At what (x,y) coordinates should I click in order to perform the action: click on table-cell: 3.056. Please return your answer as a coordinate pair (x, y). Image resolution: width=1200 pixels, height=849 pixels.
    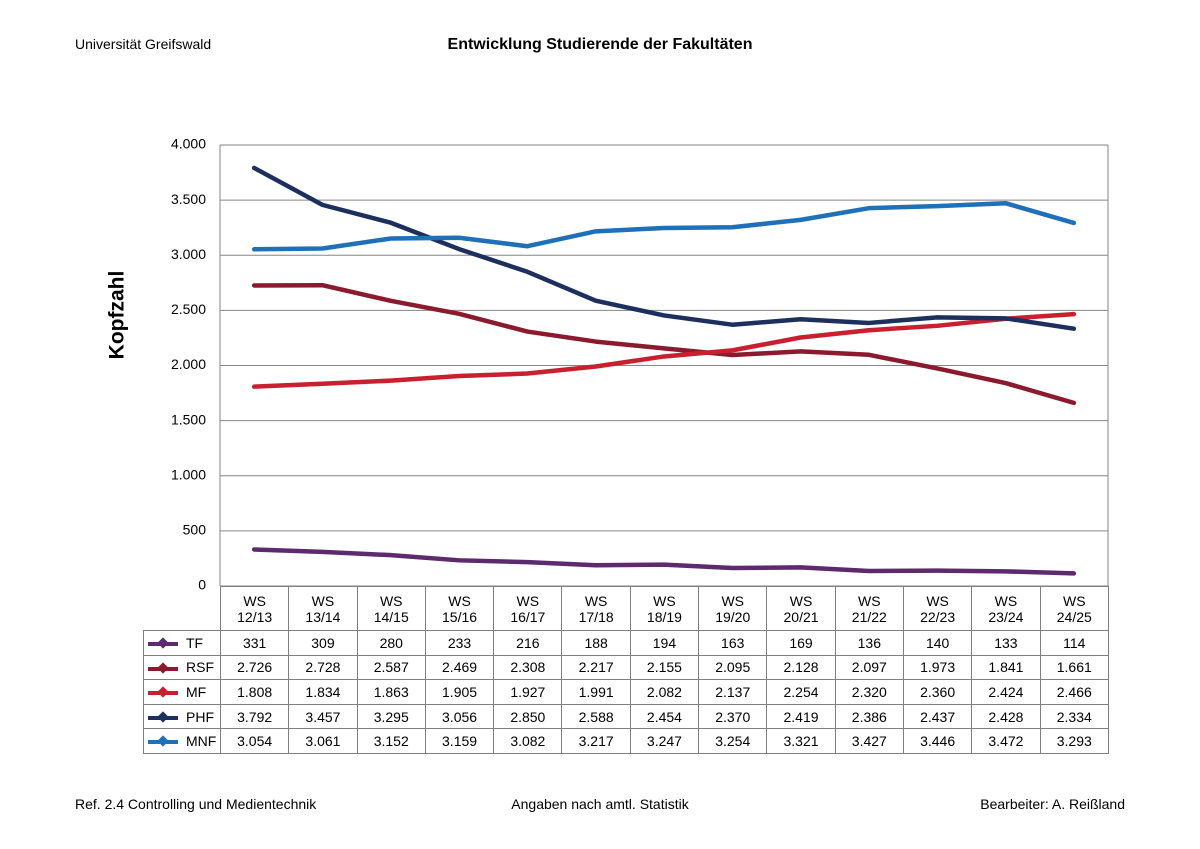
    Looking at the image, I should click on (459, 716).